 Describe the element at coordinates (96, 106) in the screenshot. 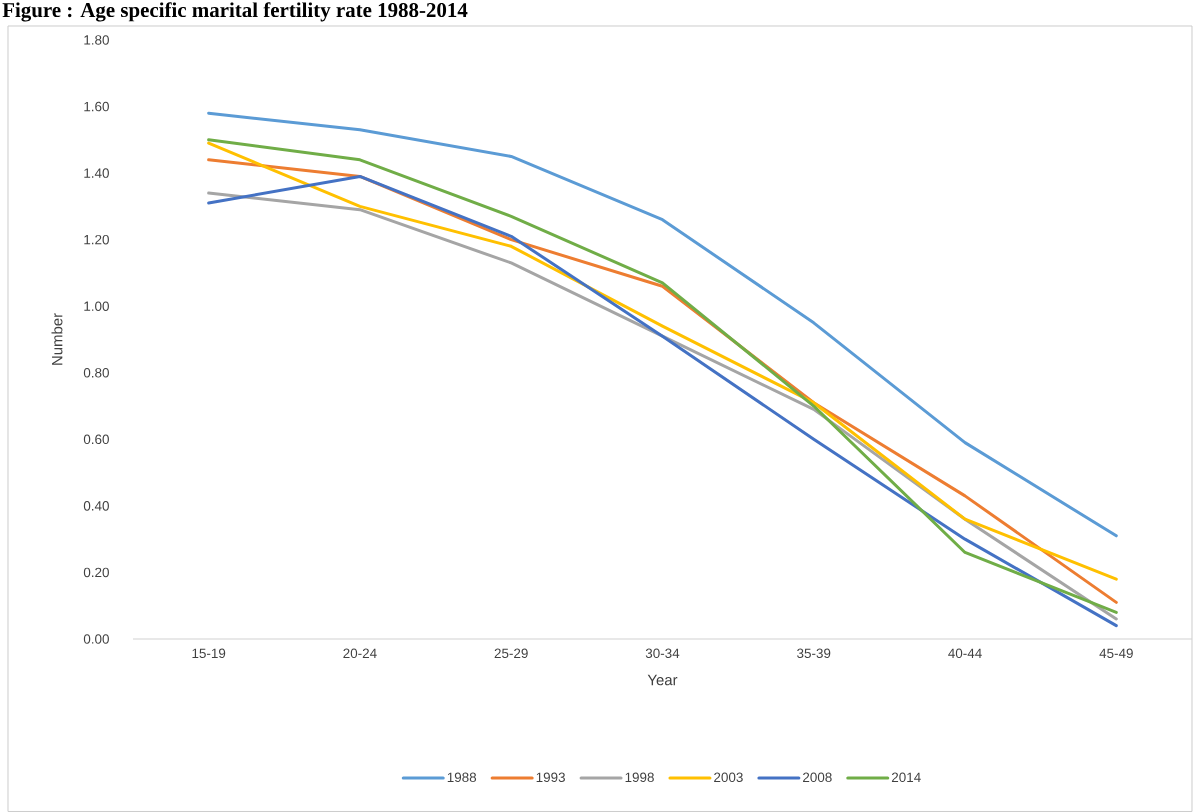

I see `y-tick-label: 1.60` at that location.